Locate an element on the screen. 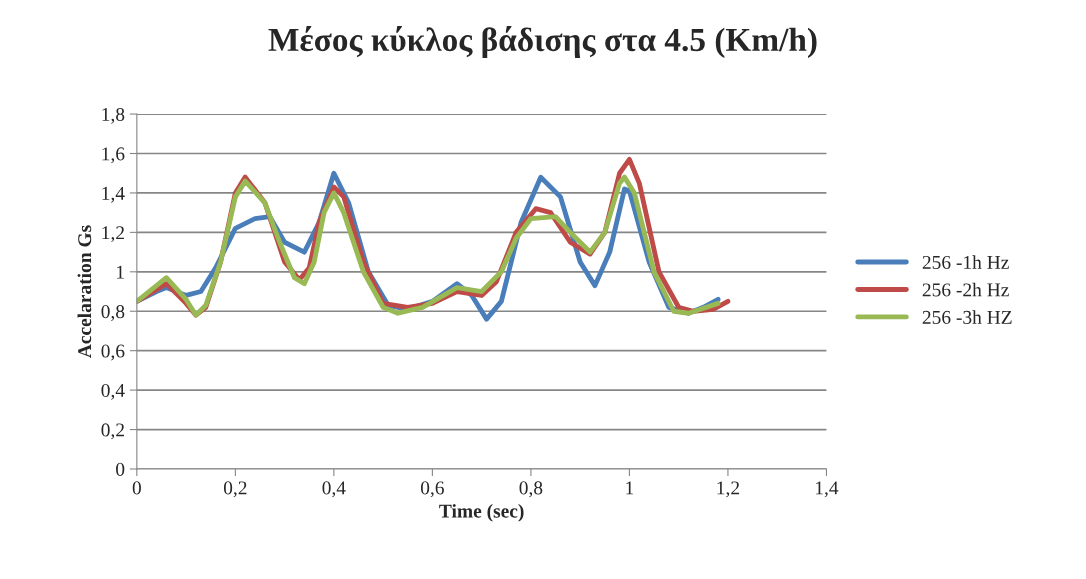  x-axis-title: Time (sec) is located at coordinates (481, 512).